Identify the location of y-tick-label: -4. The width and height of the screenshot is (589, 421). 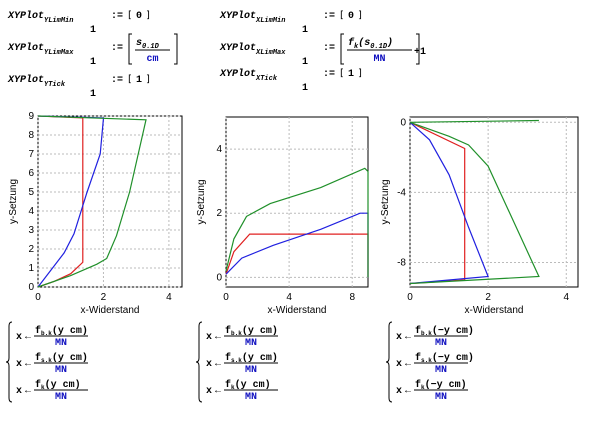
(401, 192).